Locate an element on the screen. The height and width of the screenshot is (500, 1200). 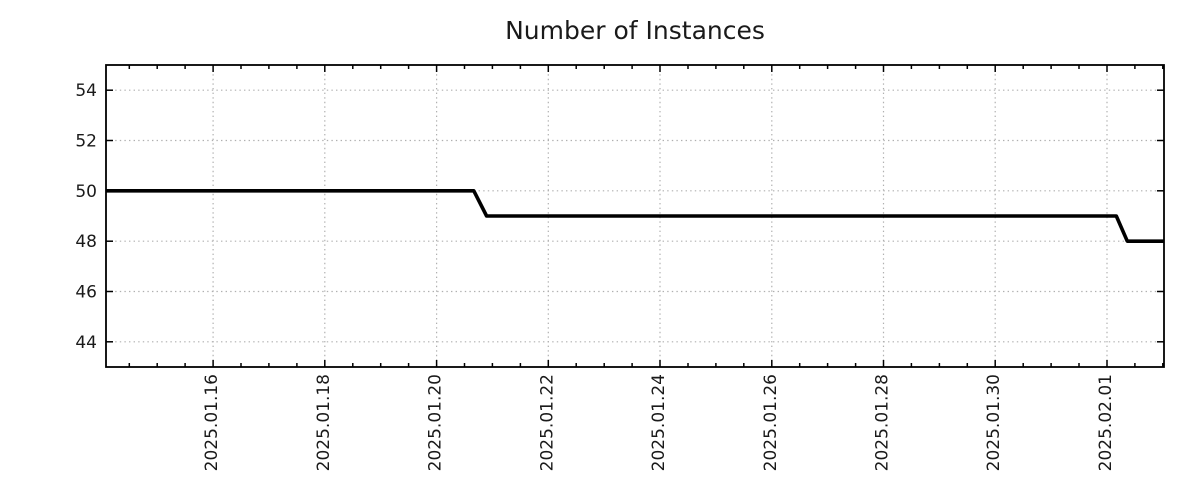
chart-title: Number of Instances is located at coordinates (635, 30).